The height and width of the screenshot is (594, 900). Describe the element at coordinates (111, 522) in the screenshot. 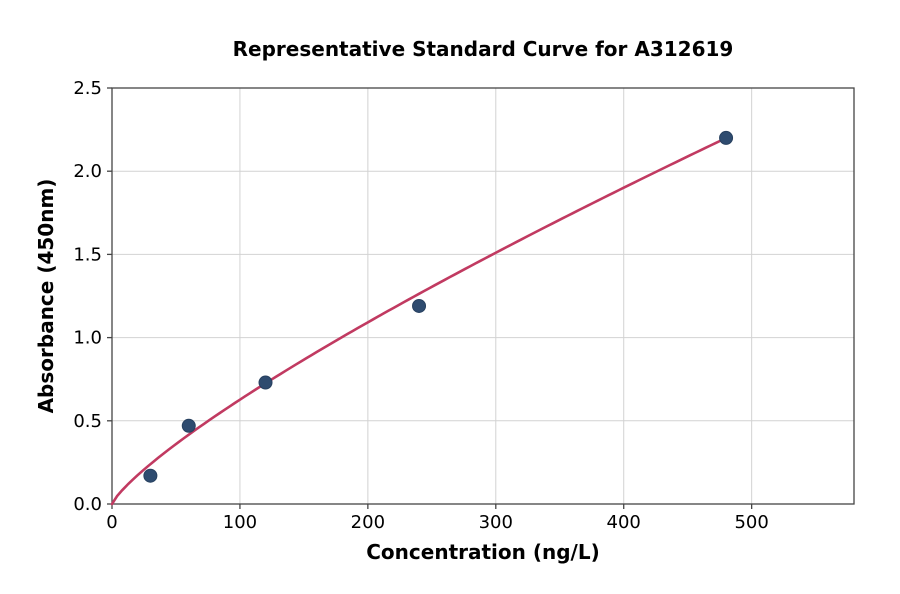

I see `x-tick-label: 0` at that location.